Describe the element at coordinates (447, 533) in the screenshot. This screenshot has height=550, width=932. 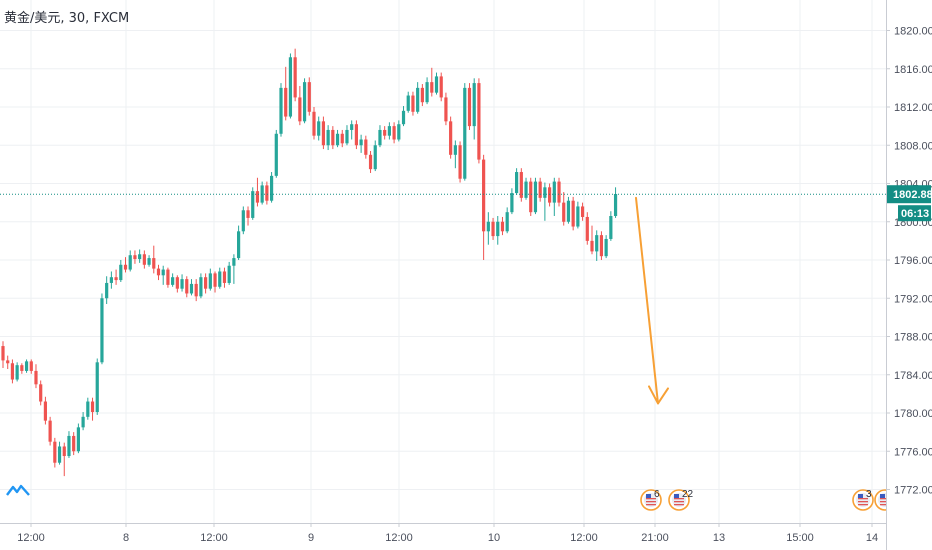
I see `time-axis: 12:00 8 12:00 9 12:00 10 12:00 21:00 13 15:00 14` at that location.